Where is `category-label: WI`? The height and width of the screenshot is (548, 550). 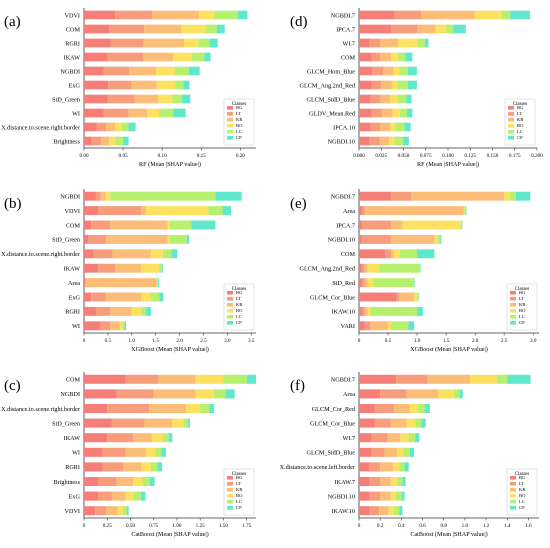 category-label: WI is located at coordinates (76, 113).